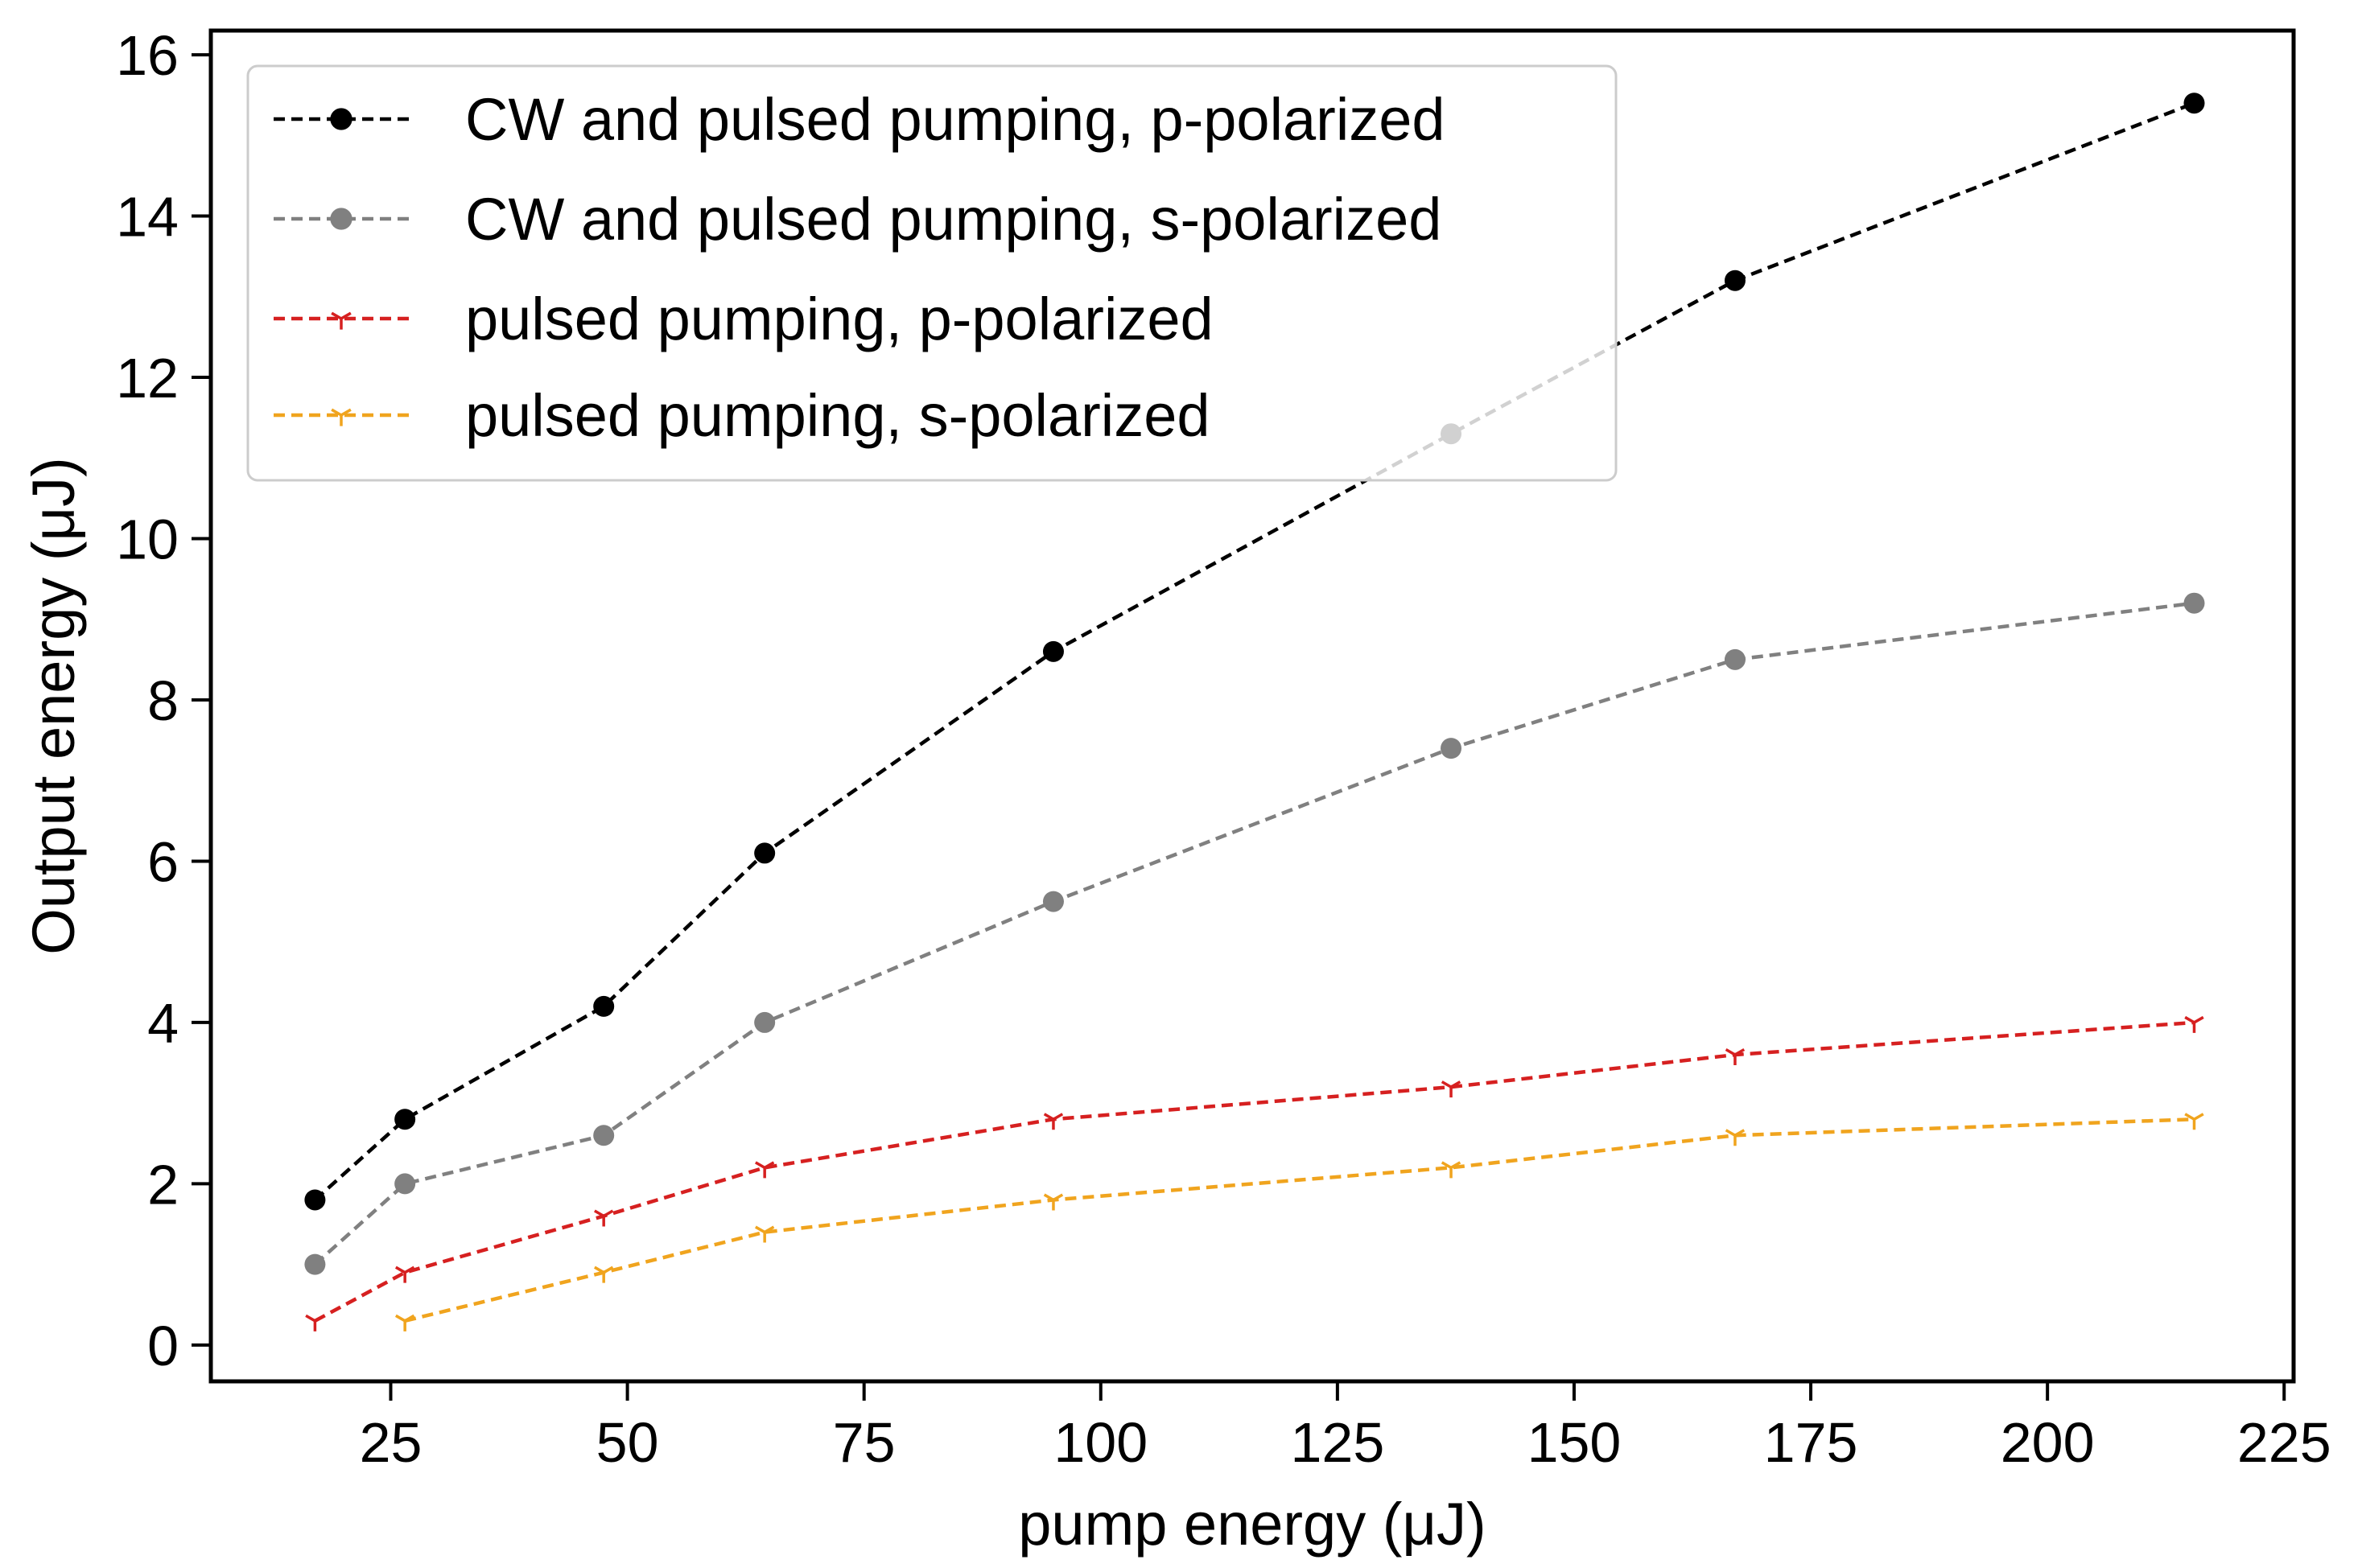  I want to click on legend-label: pulsed pumping, p-polarized, so click(839, 319).